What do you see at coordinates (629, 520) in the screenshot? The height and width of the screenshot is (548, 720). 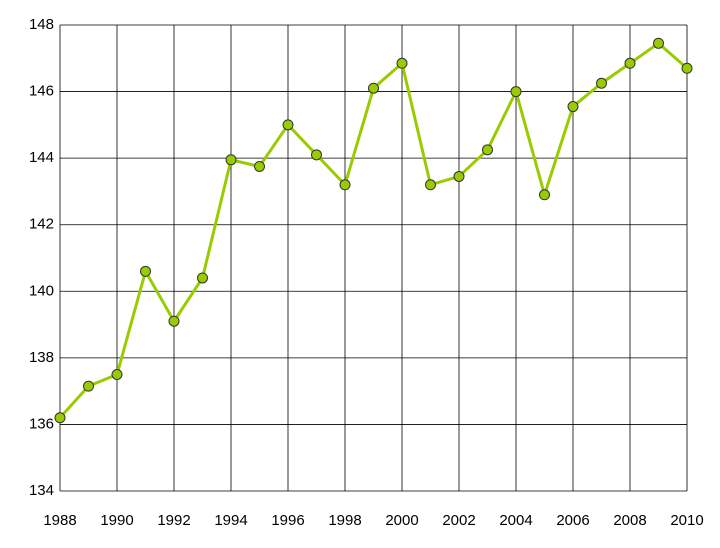 I see `x-tick-label: 2008` at bounding box center [629, 520].